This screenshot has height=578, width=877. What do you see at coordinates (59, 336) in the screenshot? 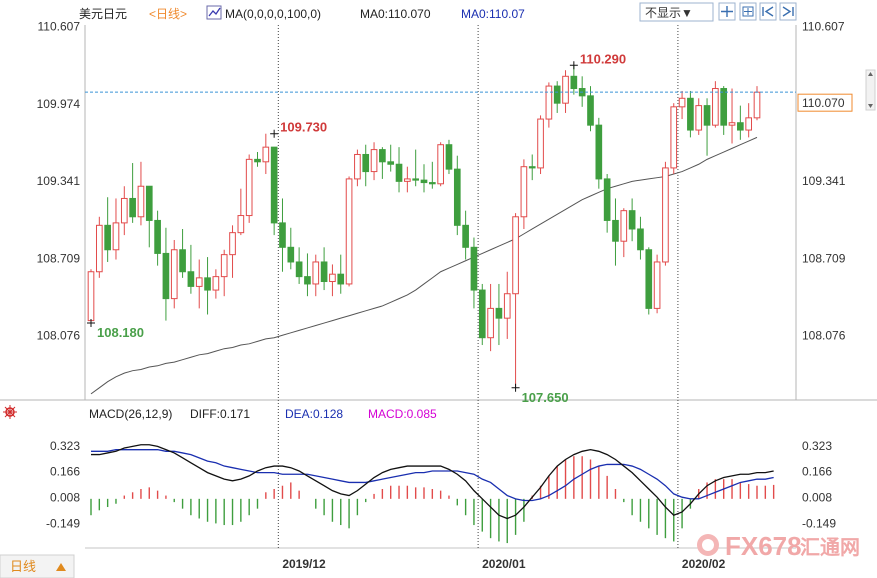
I see `y-tick-left: 108.076` at bounding box center [59, 336].